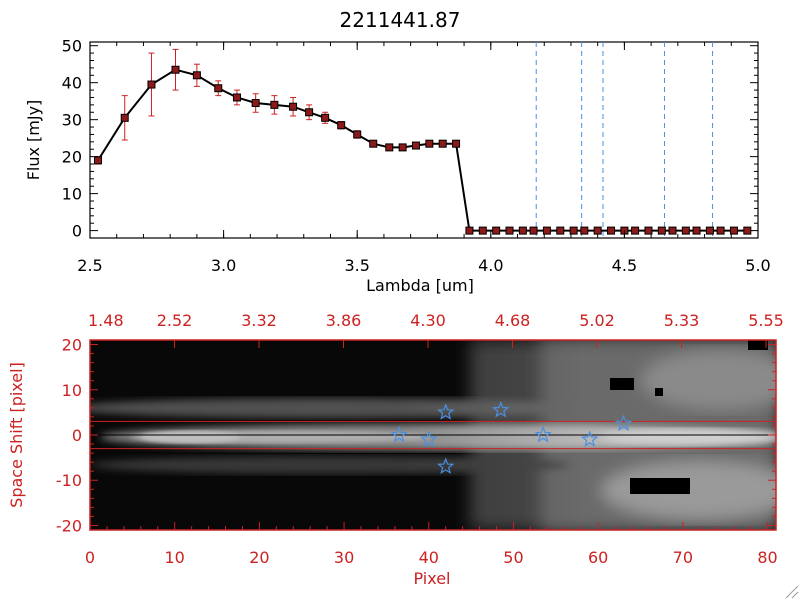 The height and width of the screenshot is (600, 800). I want to click on wavelength-tick-label: 3.86, so click(344, 320).